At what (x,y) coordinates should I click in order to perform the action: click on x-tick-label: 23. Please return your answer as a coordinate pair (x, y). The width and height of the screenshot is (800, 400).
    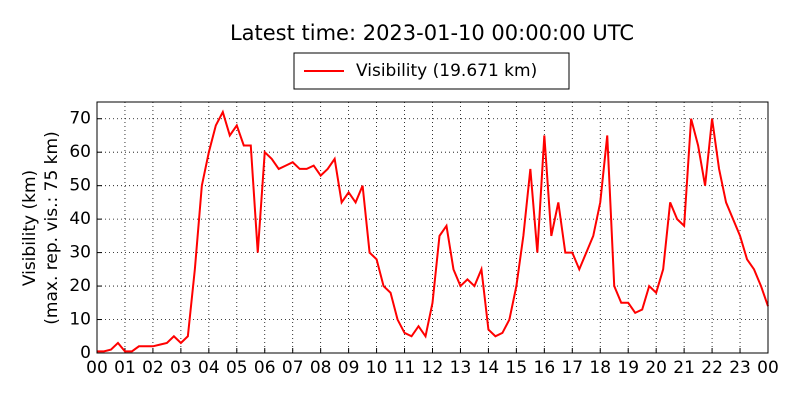
    Looking at the image, I should click on (740, 368).